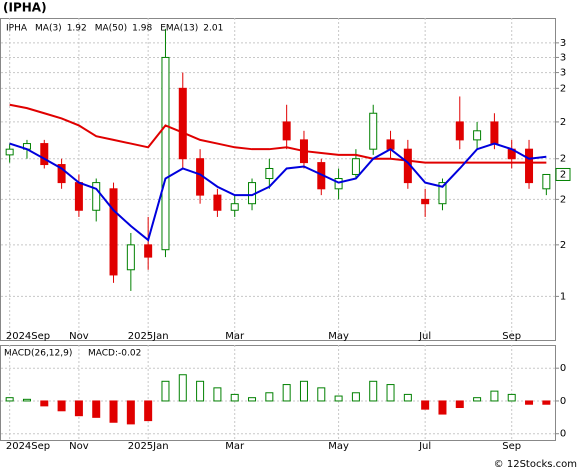  I want to click on legend-value: 2.01, so click(213, 29).